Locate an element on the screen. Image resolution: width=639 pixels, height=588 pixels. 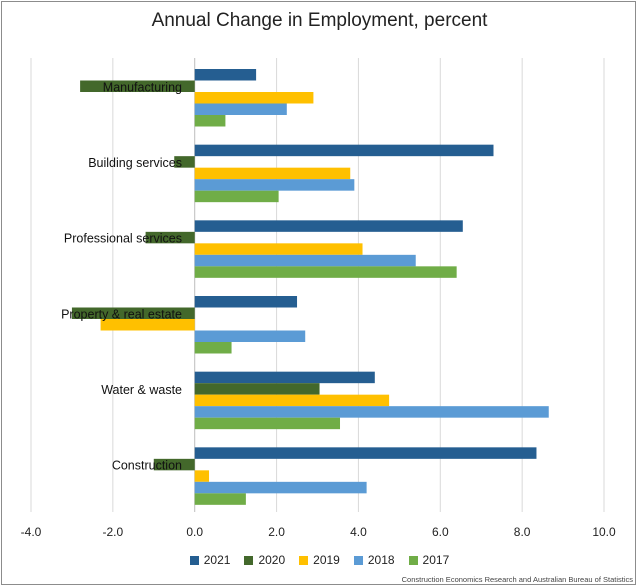
legend-label-2017: 2017 is located at coordinates (436, 560).